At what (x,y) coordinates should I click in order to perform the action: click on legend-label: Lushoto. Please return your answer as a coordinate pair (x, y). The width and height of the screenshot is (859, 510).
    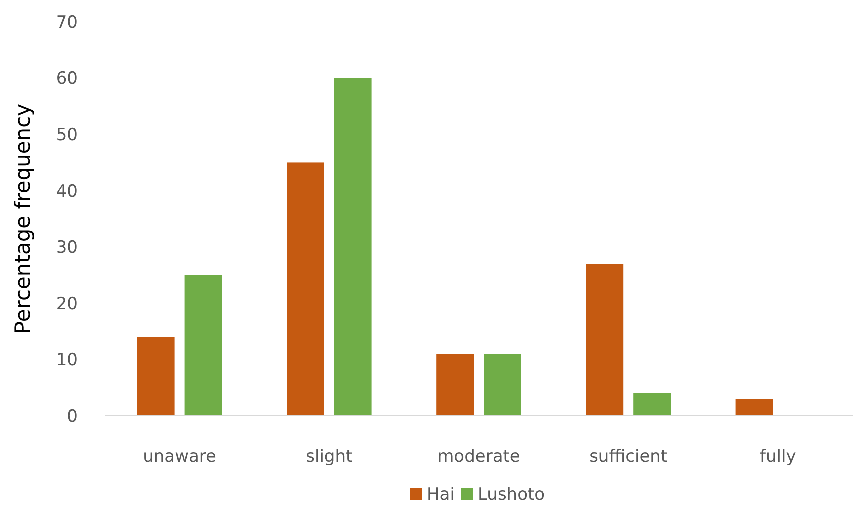
    Looking at the image, I should click on (512, 494).